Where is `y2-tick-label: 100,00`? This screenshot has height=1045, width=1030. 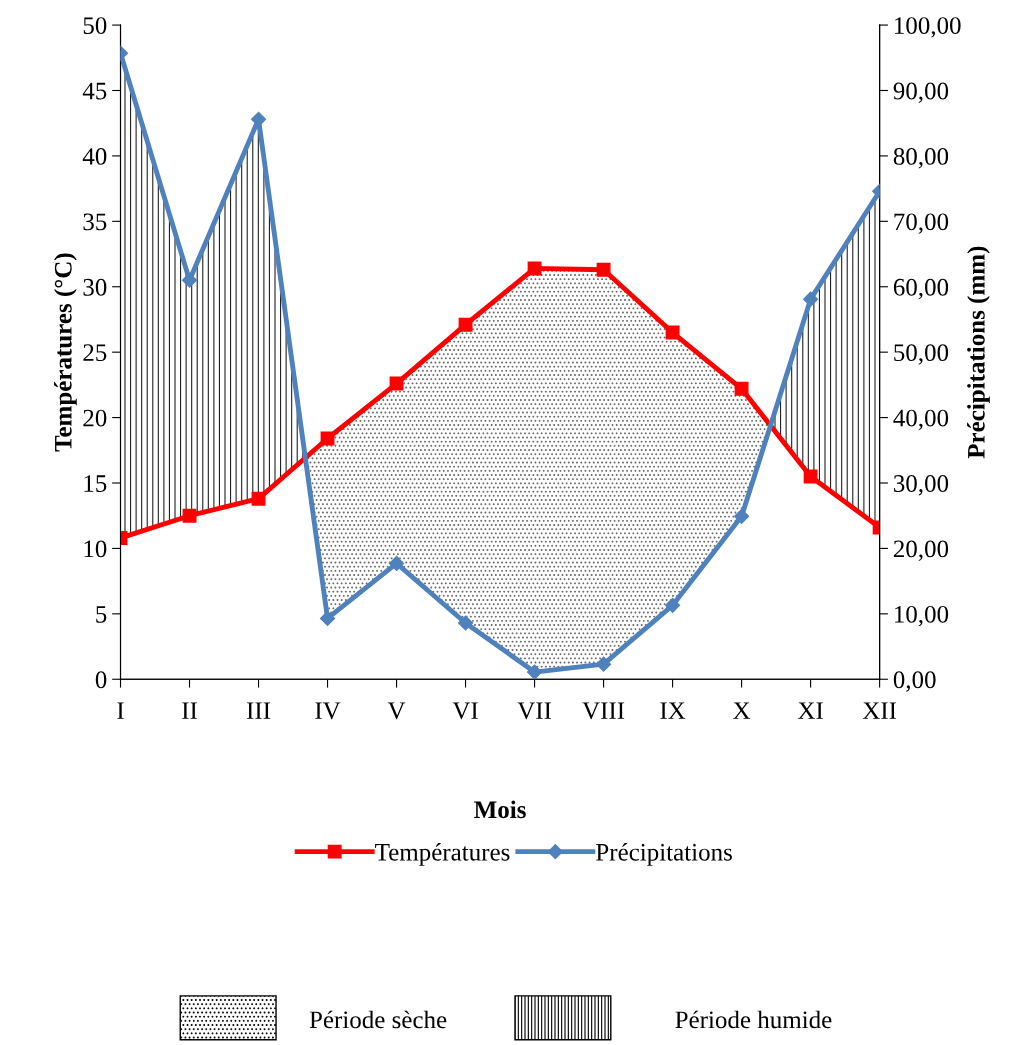
y2-tick-label: 100,00 is located at coordinates (928, 27).